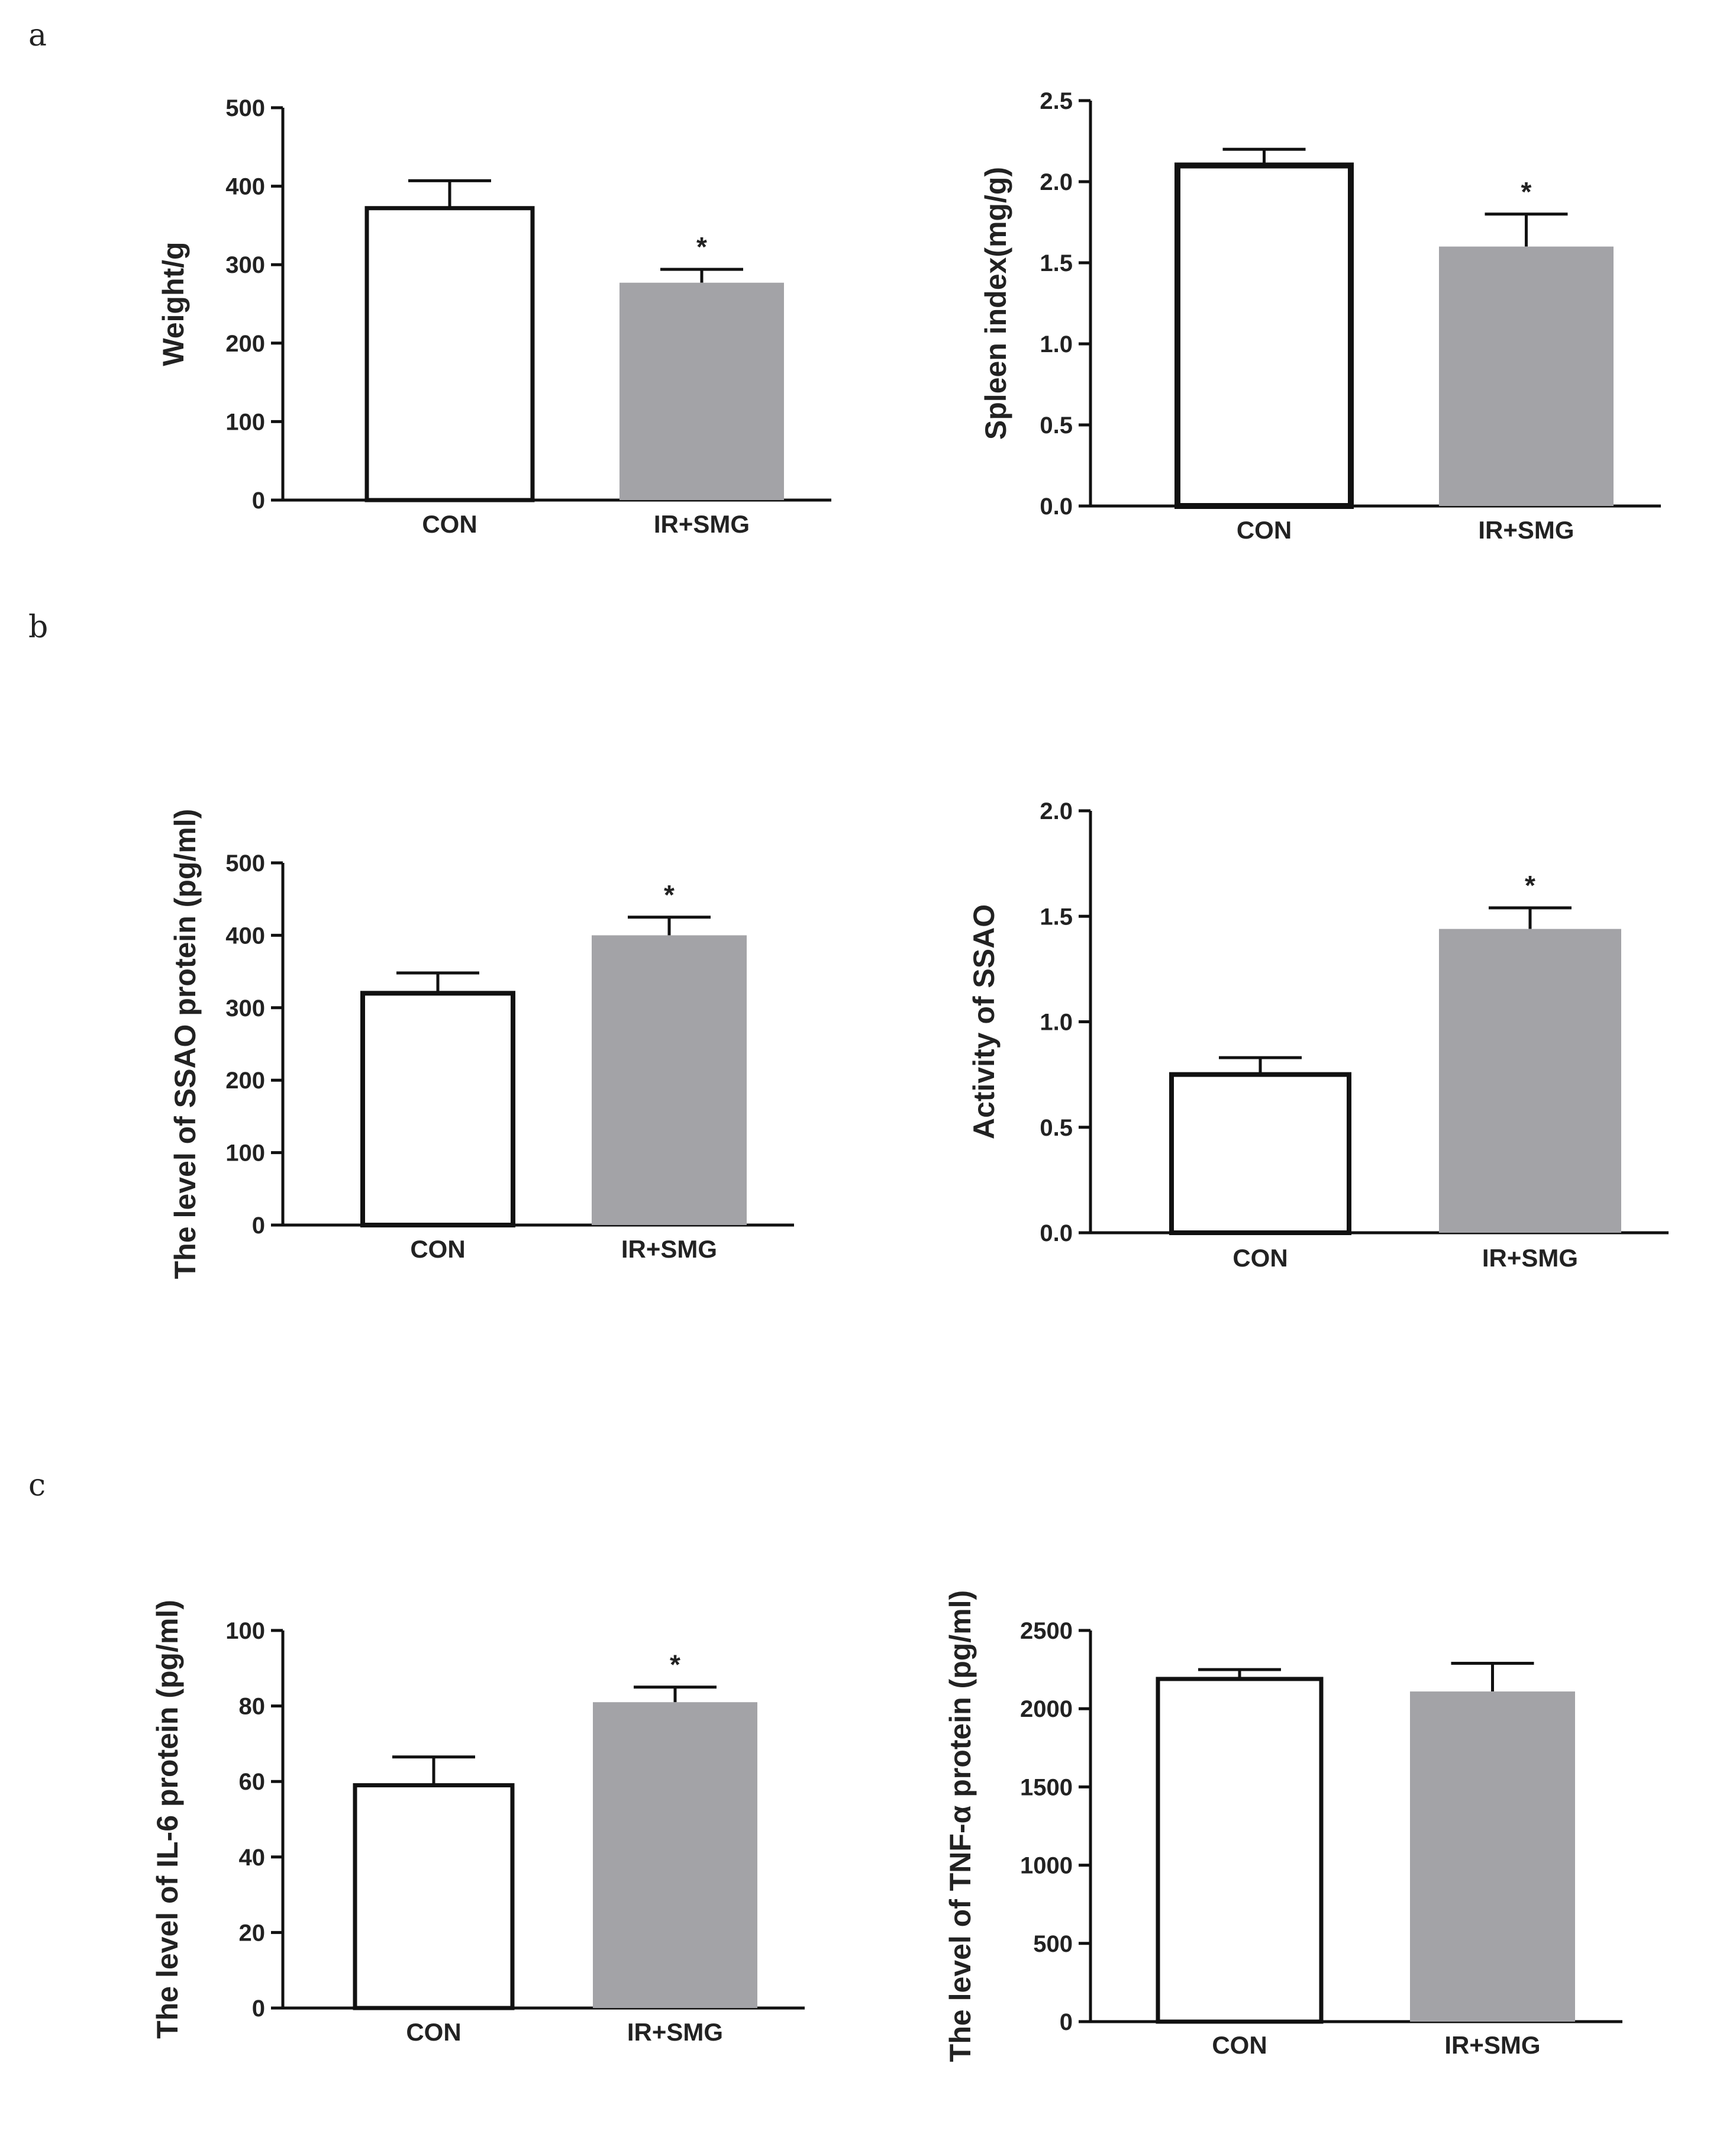 The image size is (1736, 2140). I want to click on il6-protein-y-tick-label: 0, so click(258, 2009).